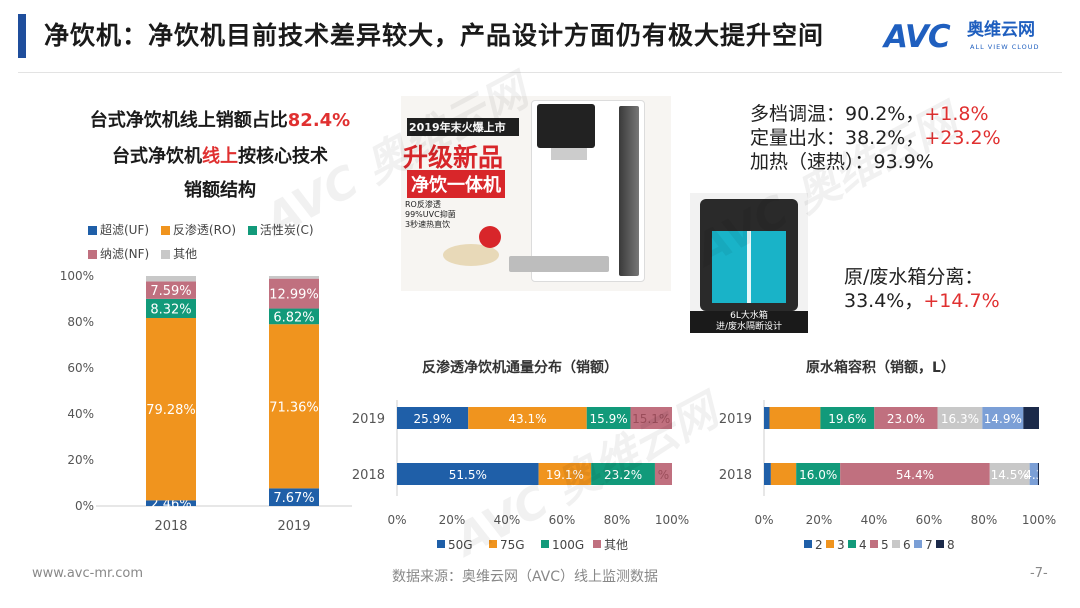  I want to click on legend-label: 50G, so click(460, 545).